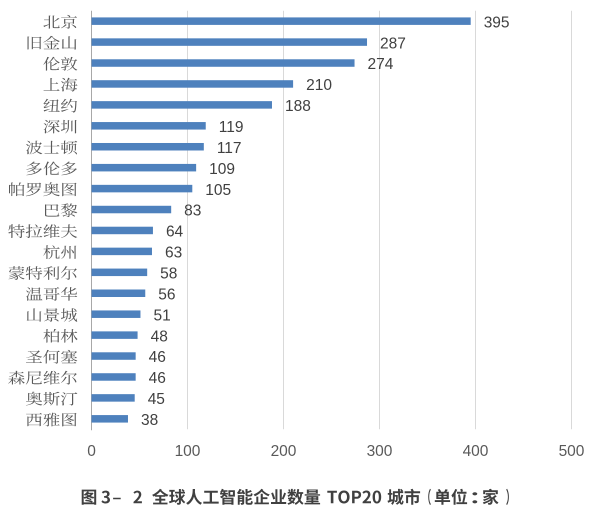  I want to click on svg-text: 45, so click(156, 399).